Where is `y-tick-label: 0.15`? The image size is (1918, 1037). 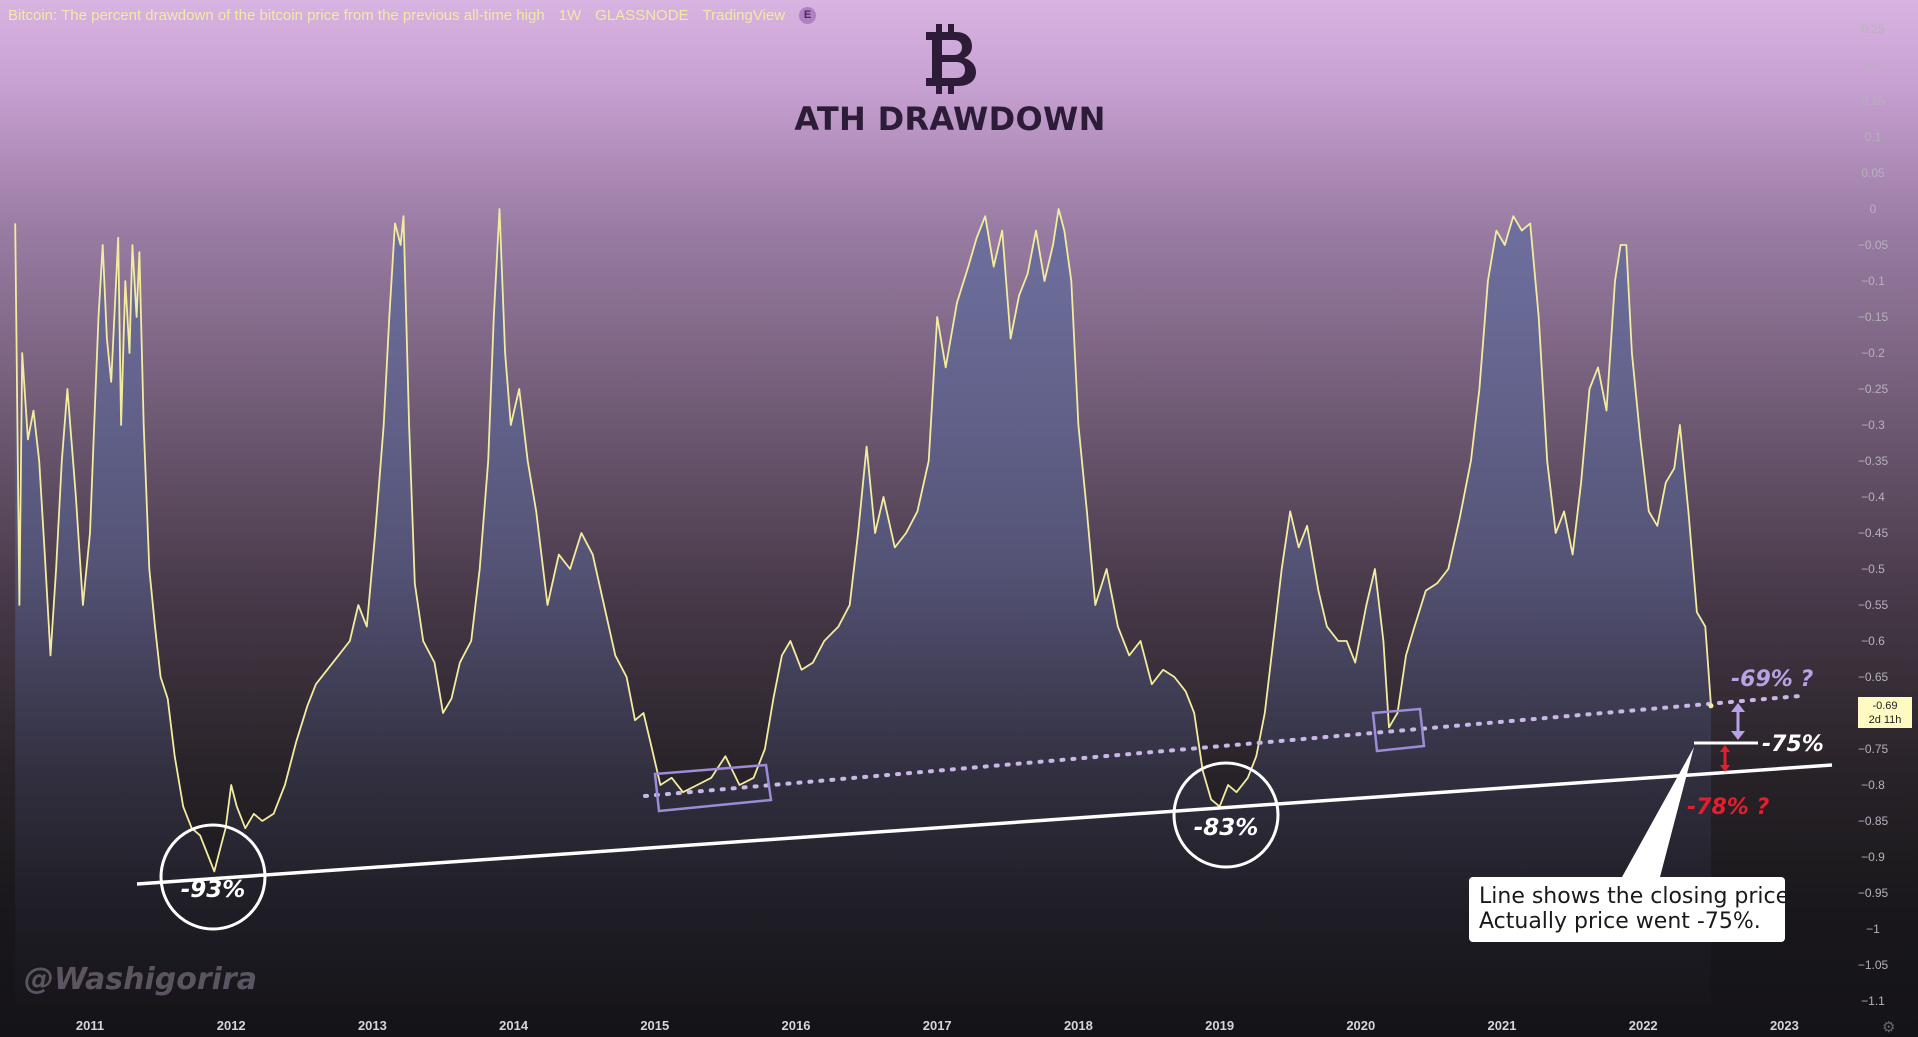 y-tick-label: 0.15 is located at coordinates (1873, 101).